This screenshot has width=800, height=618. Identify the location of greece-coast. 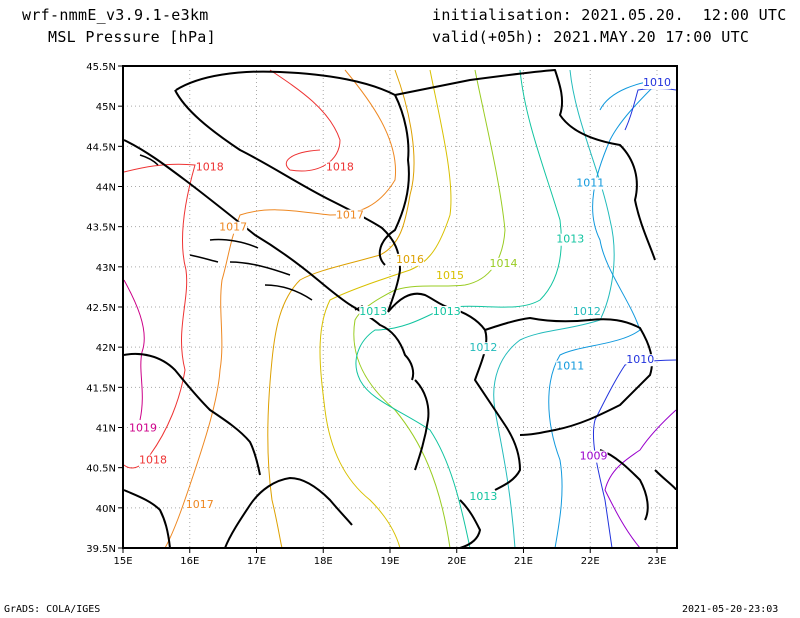
(470, 524).